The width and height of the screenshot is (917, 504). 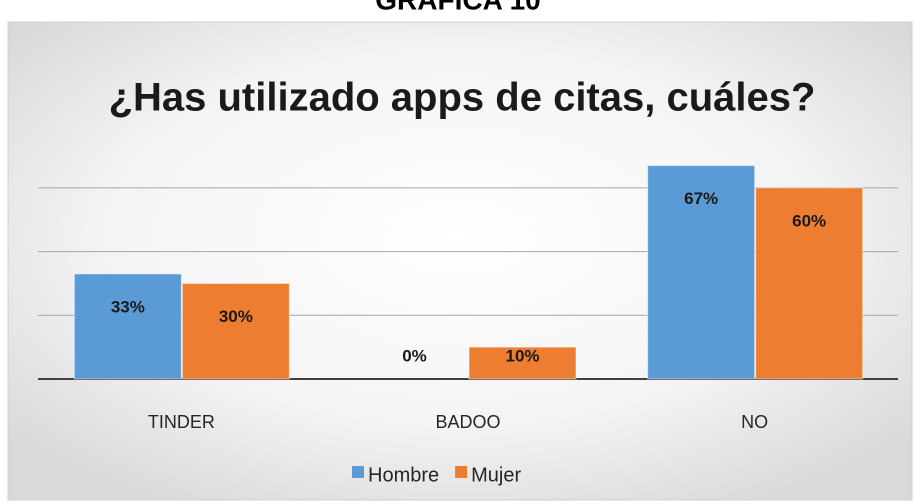 I want to click on data-label: 33%, so click(x=128, y=306).